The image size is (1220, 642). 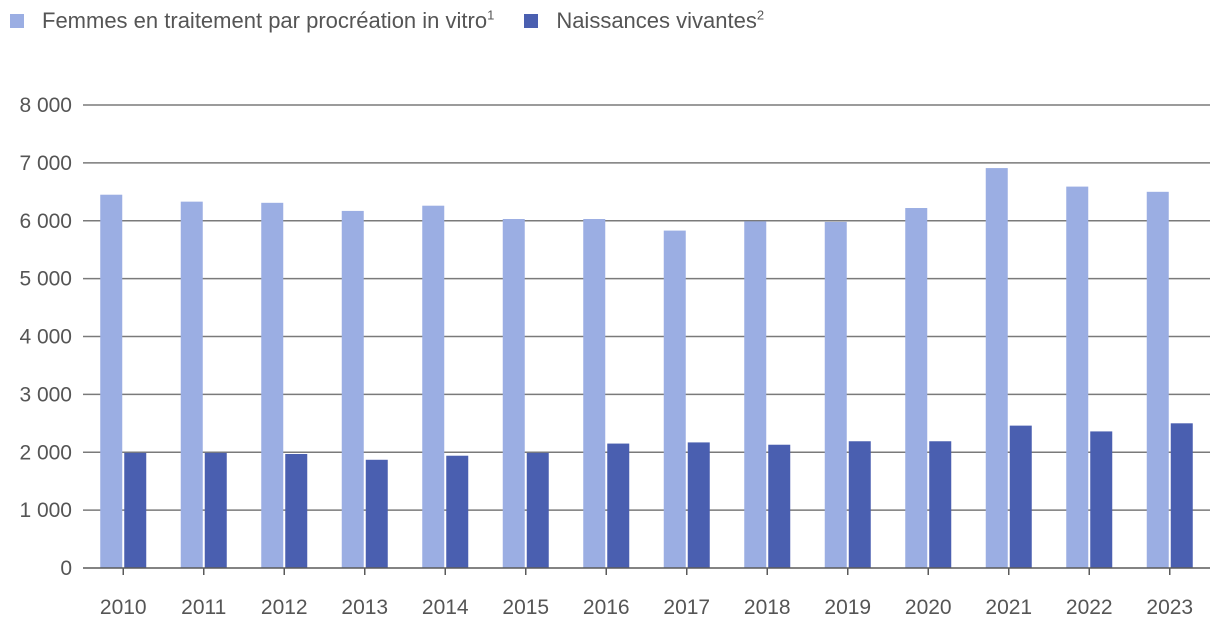 I want to click on x-tick-label: 2015, so click(x=525, y=607).